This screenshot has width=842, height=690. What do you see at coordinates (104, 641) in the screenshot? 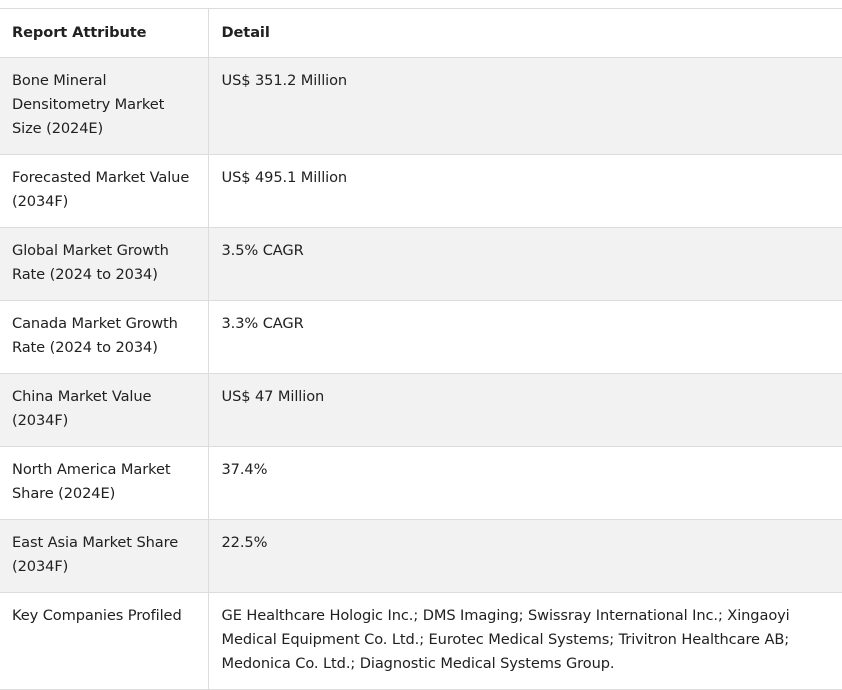
I see `attribute-cell: Key Companies Profiled` at bounding box center [104, 641].